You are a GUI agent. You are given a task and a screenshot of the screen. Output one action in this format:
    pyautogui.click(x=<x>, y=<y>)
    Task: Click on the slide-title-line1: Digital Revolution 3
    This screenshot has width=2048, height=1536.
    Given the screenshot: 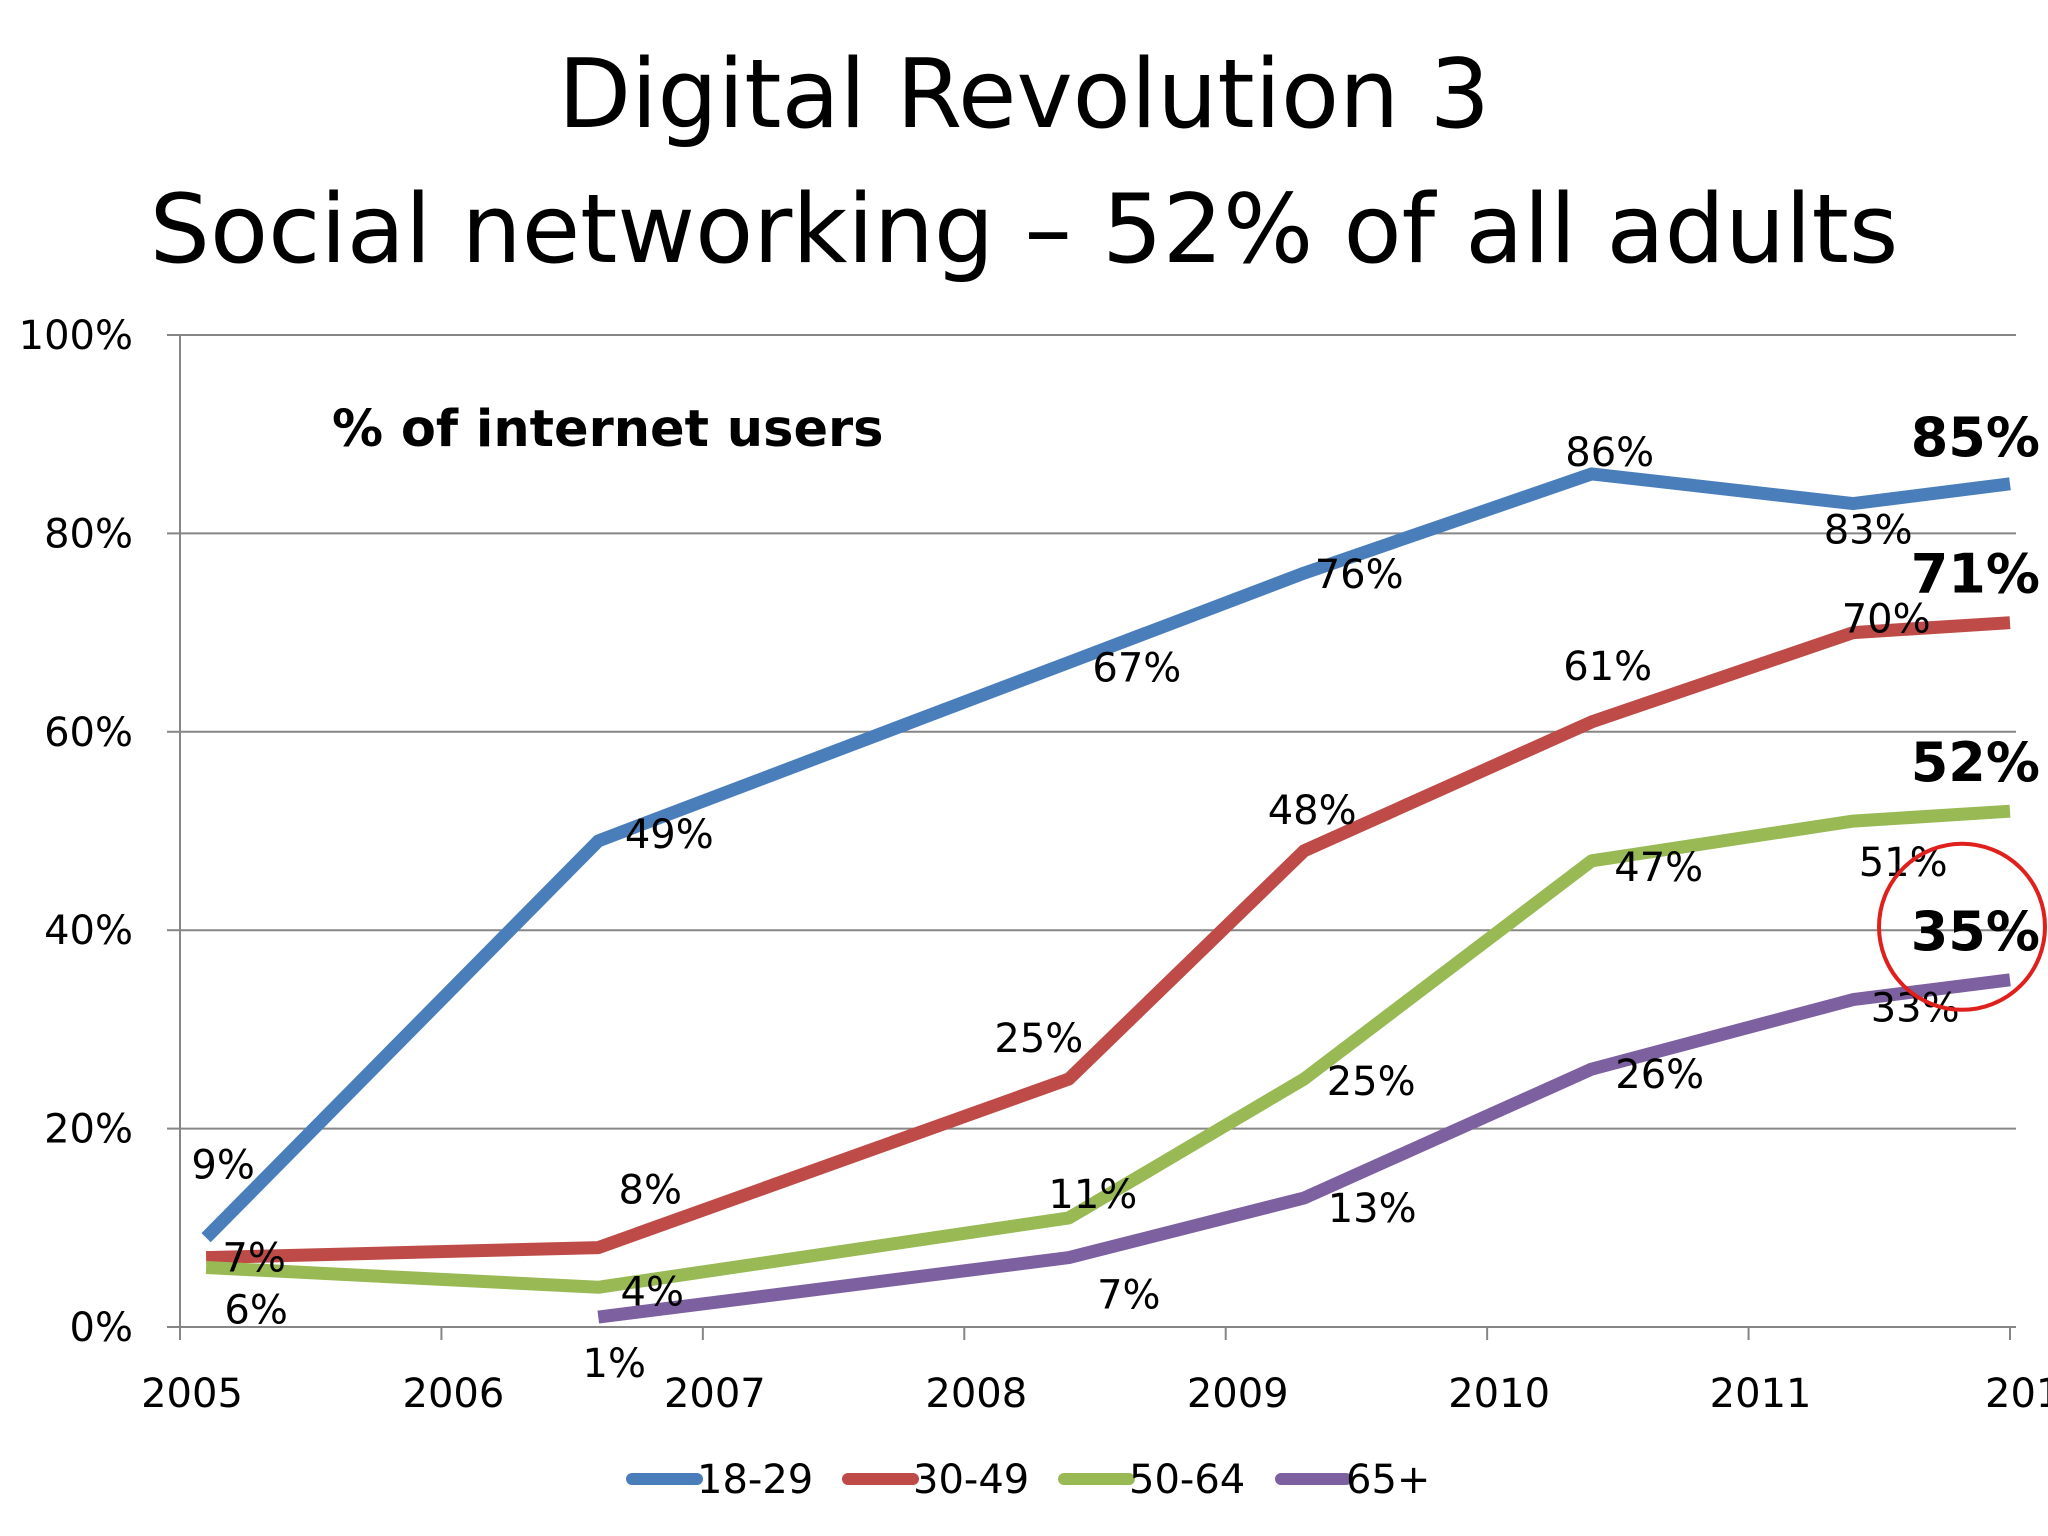 What is the action you would take?
    pyautogui.click(x=1024, y=95)
    